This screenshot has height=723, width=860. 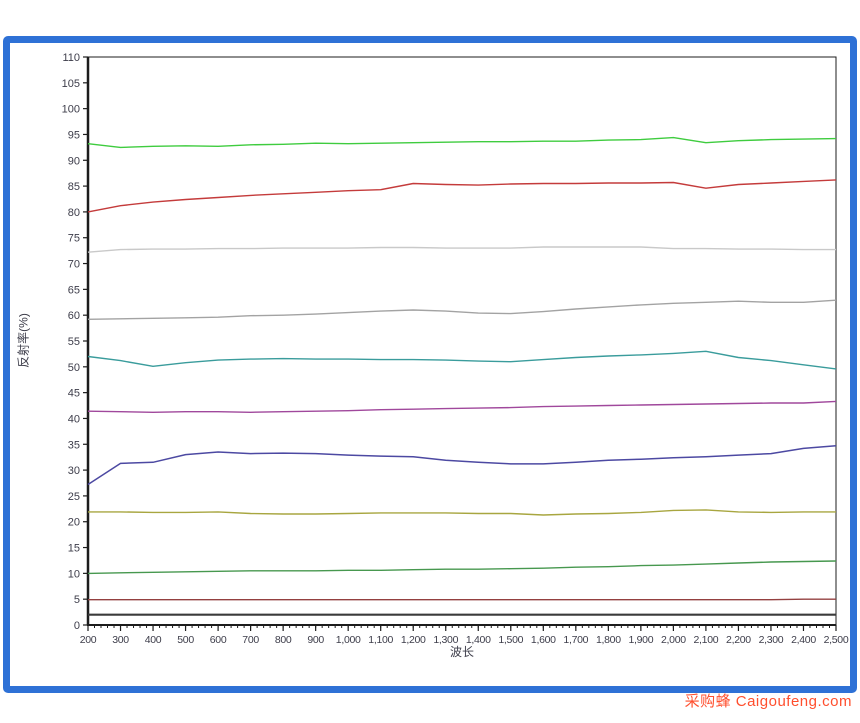 What do you see at coordinates (315, 640) in the screenshot?
I see `svg-text: 900` at bounding box center [315, 640].